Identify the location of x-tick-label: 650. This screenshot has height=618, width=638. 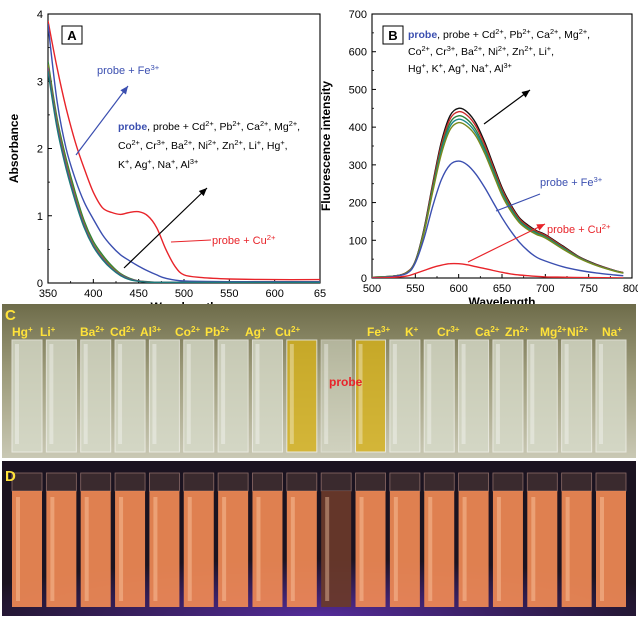
(502, 289).